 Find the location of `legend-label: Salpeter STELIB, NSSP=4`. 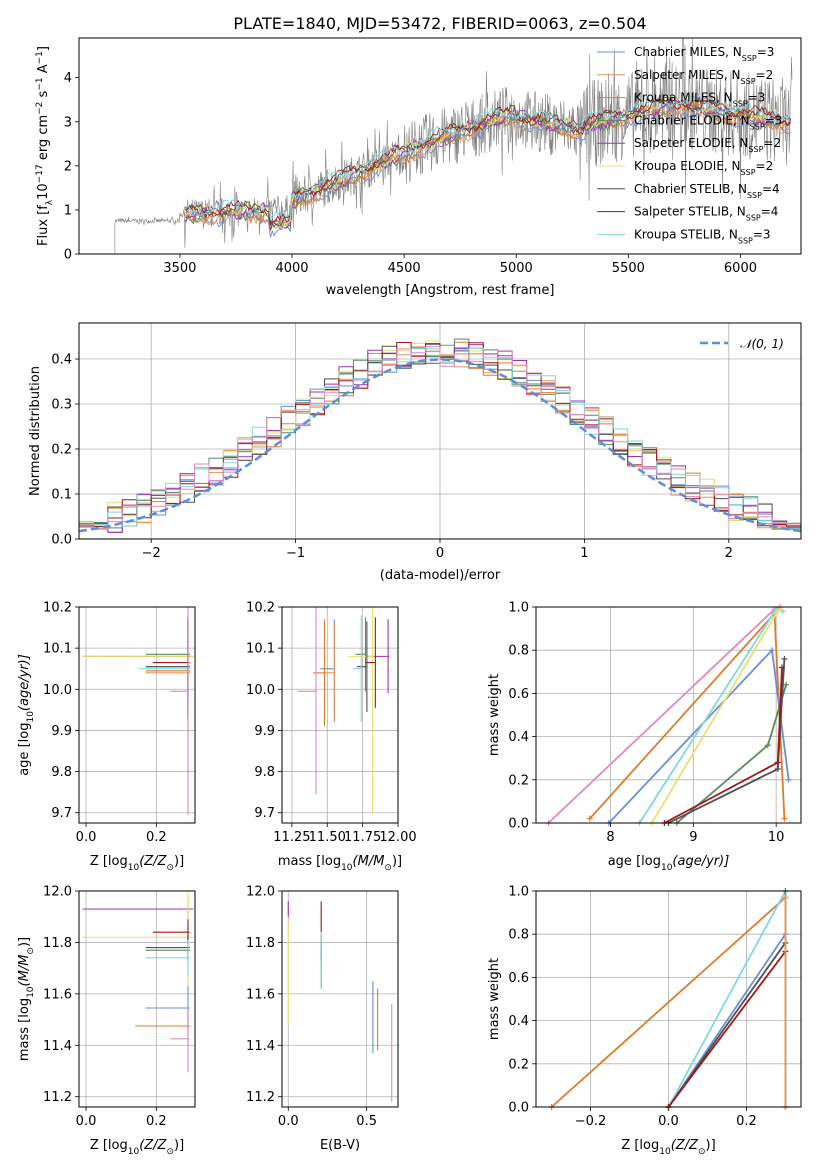

legend-label: Salpeter STELIB, NSSP=4 is located at coordinates (706, 214).